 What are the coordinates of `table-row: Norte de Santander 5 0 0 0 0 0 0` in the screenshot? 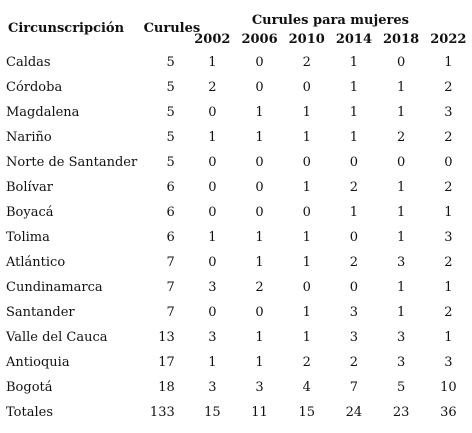 It's located at (236, 162).